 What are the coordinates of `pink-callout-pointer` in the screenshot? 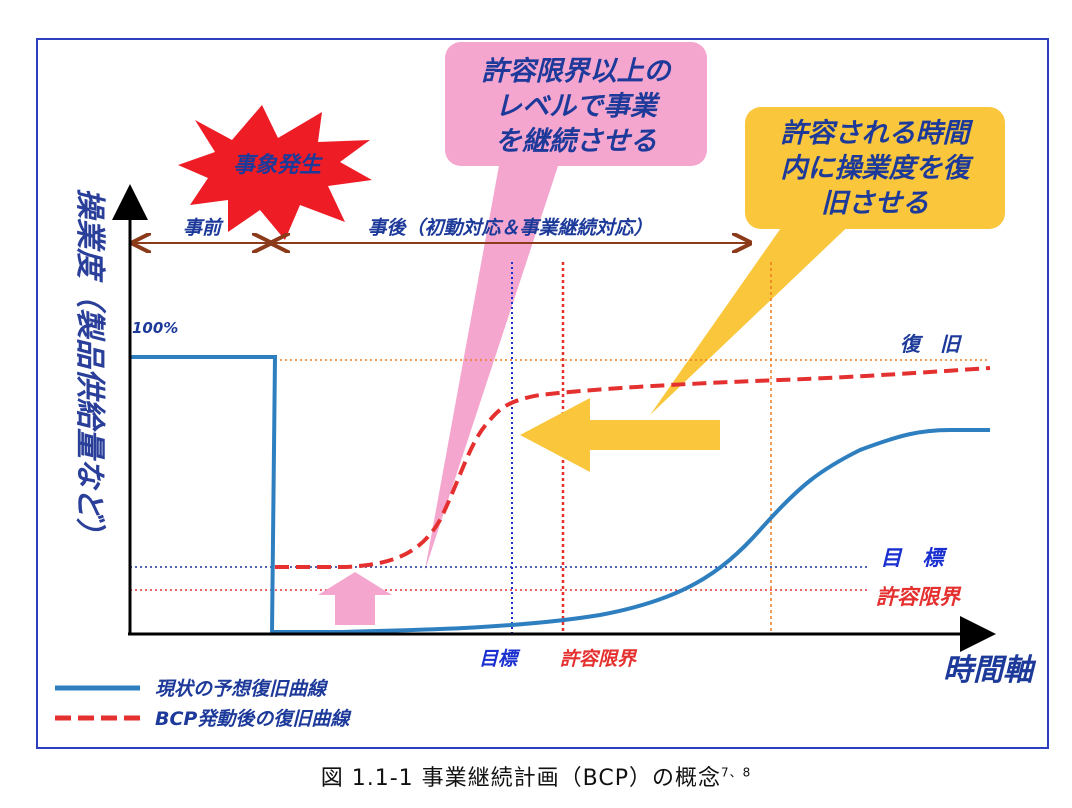 It's located at (492, 365).